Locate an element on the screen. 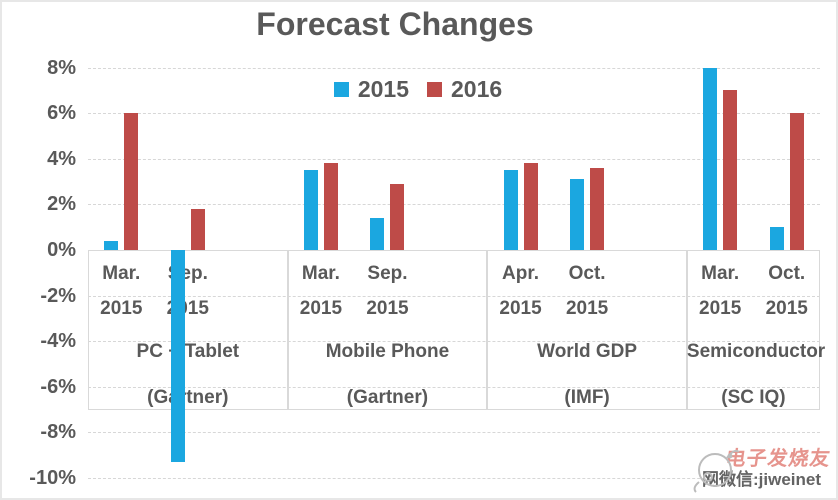 The width and height of the screenshot is (838, 500). group-source-label: (IMF) is located at coordinates (587, 397).